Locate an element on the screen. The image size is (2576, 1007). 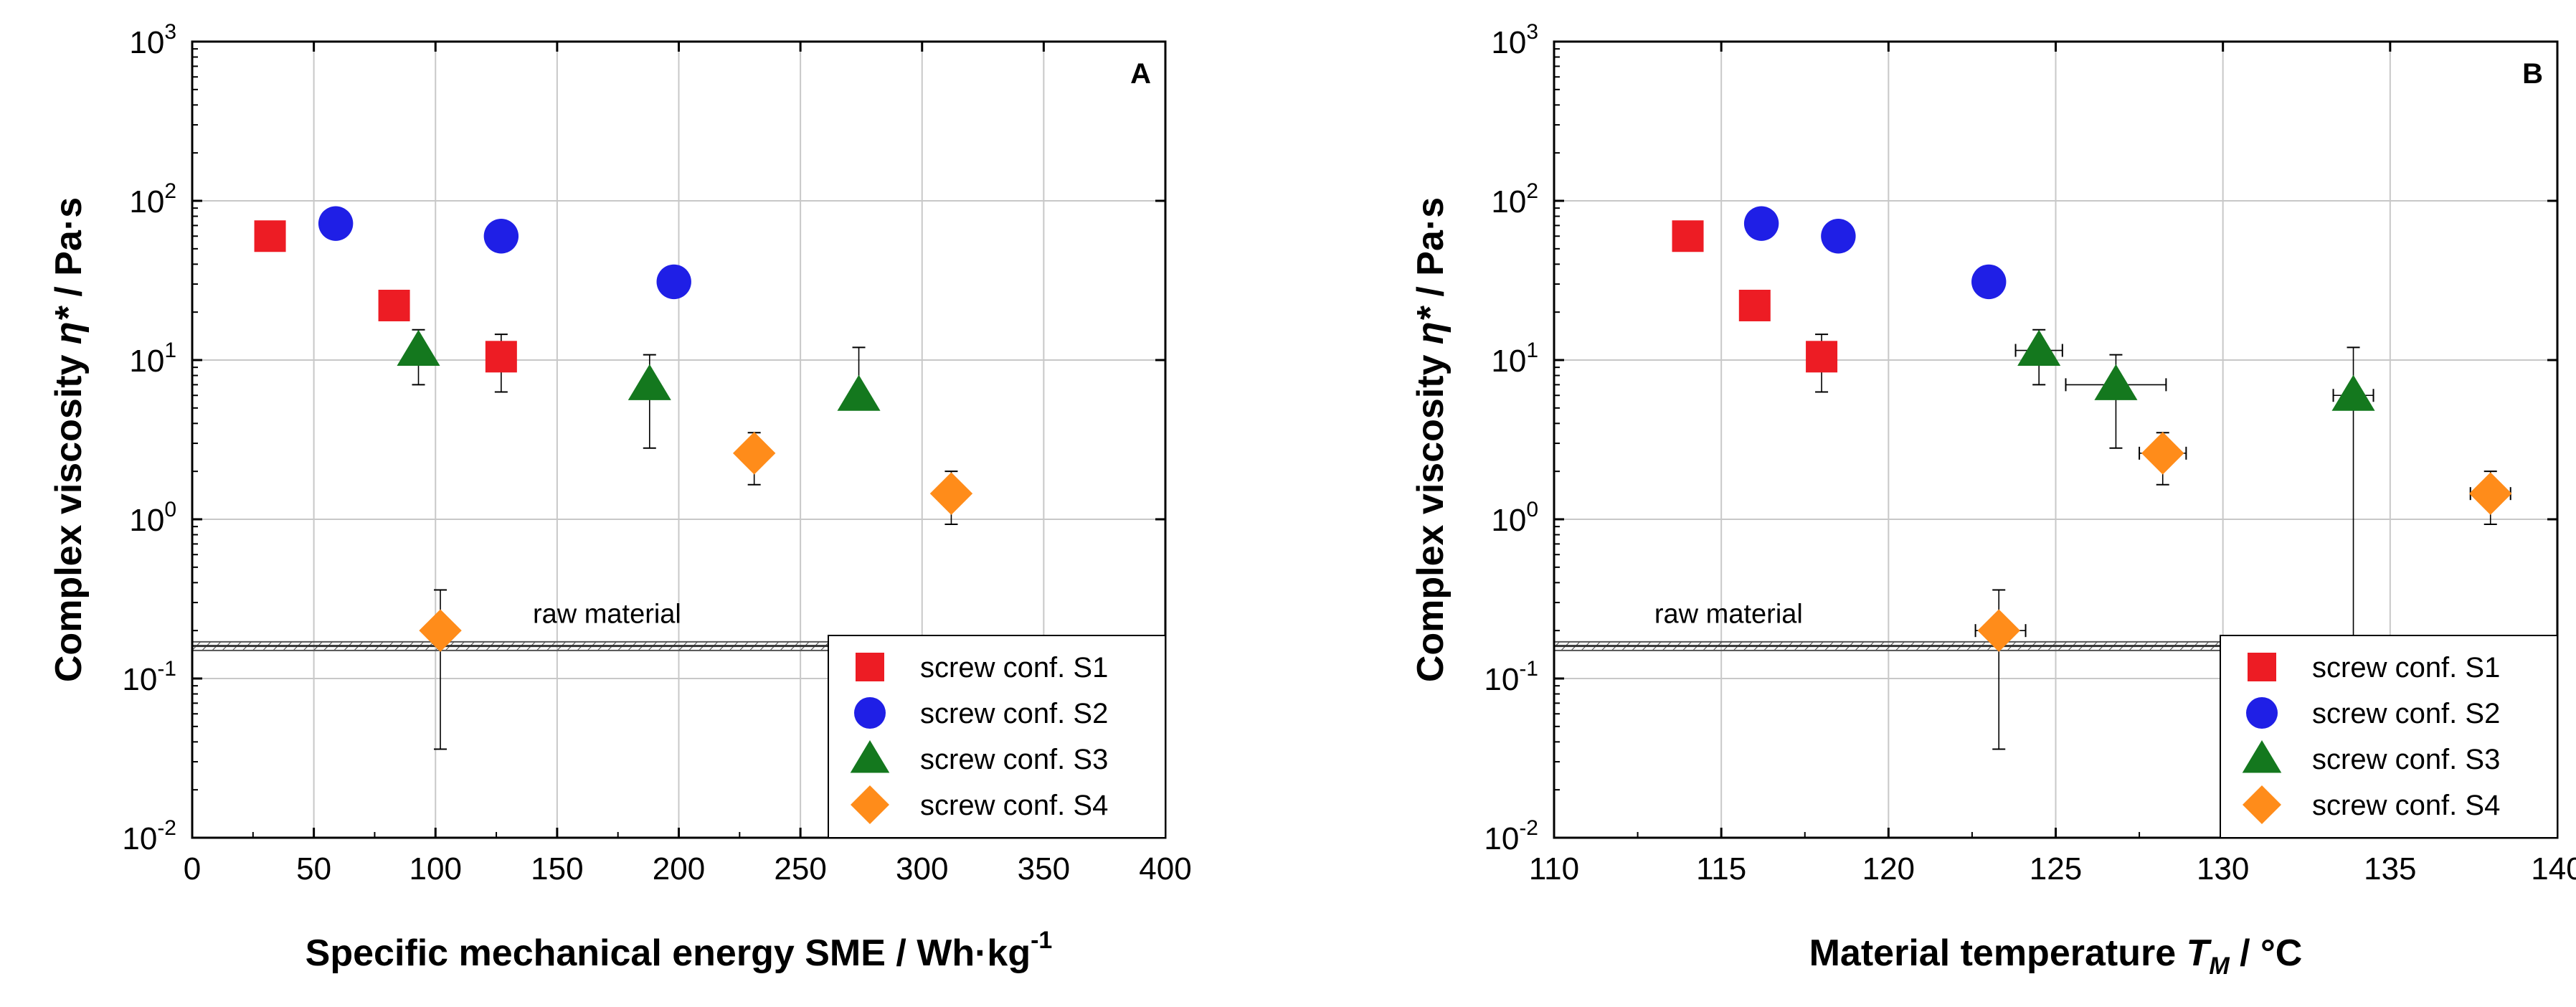
x-axis-label-sub: M is located at coordinates (2219, 966).